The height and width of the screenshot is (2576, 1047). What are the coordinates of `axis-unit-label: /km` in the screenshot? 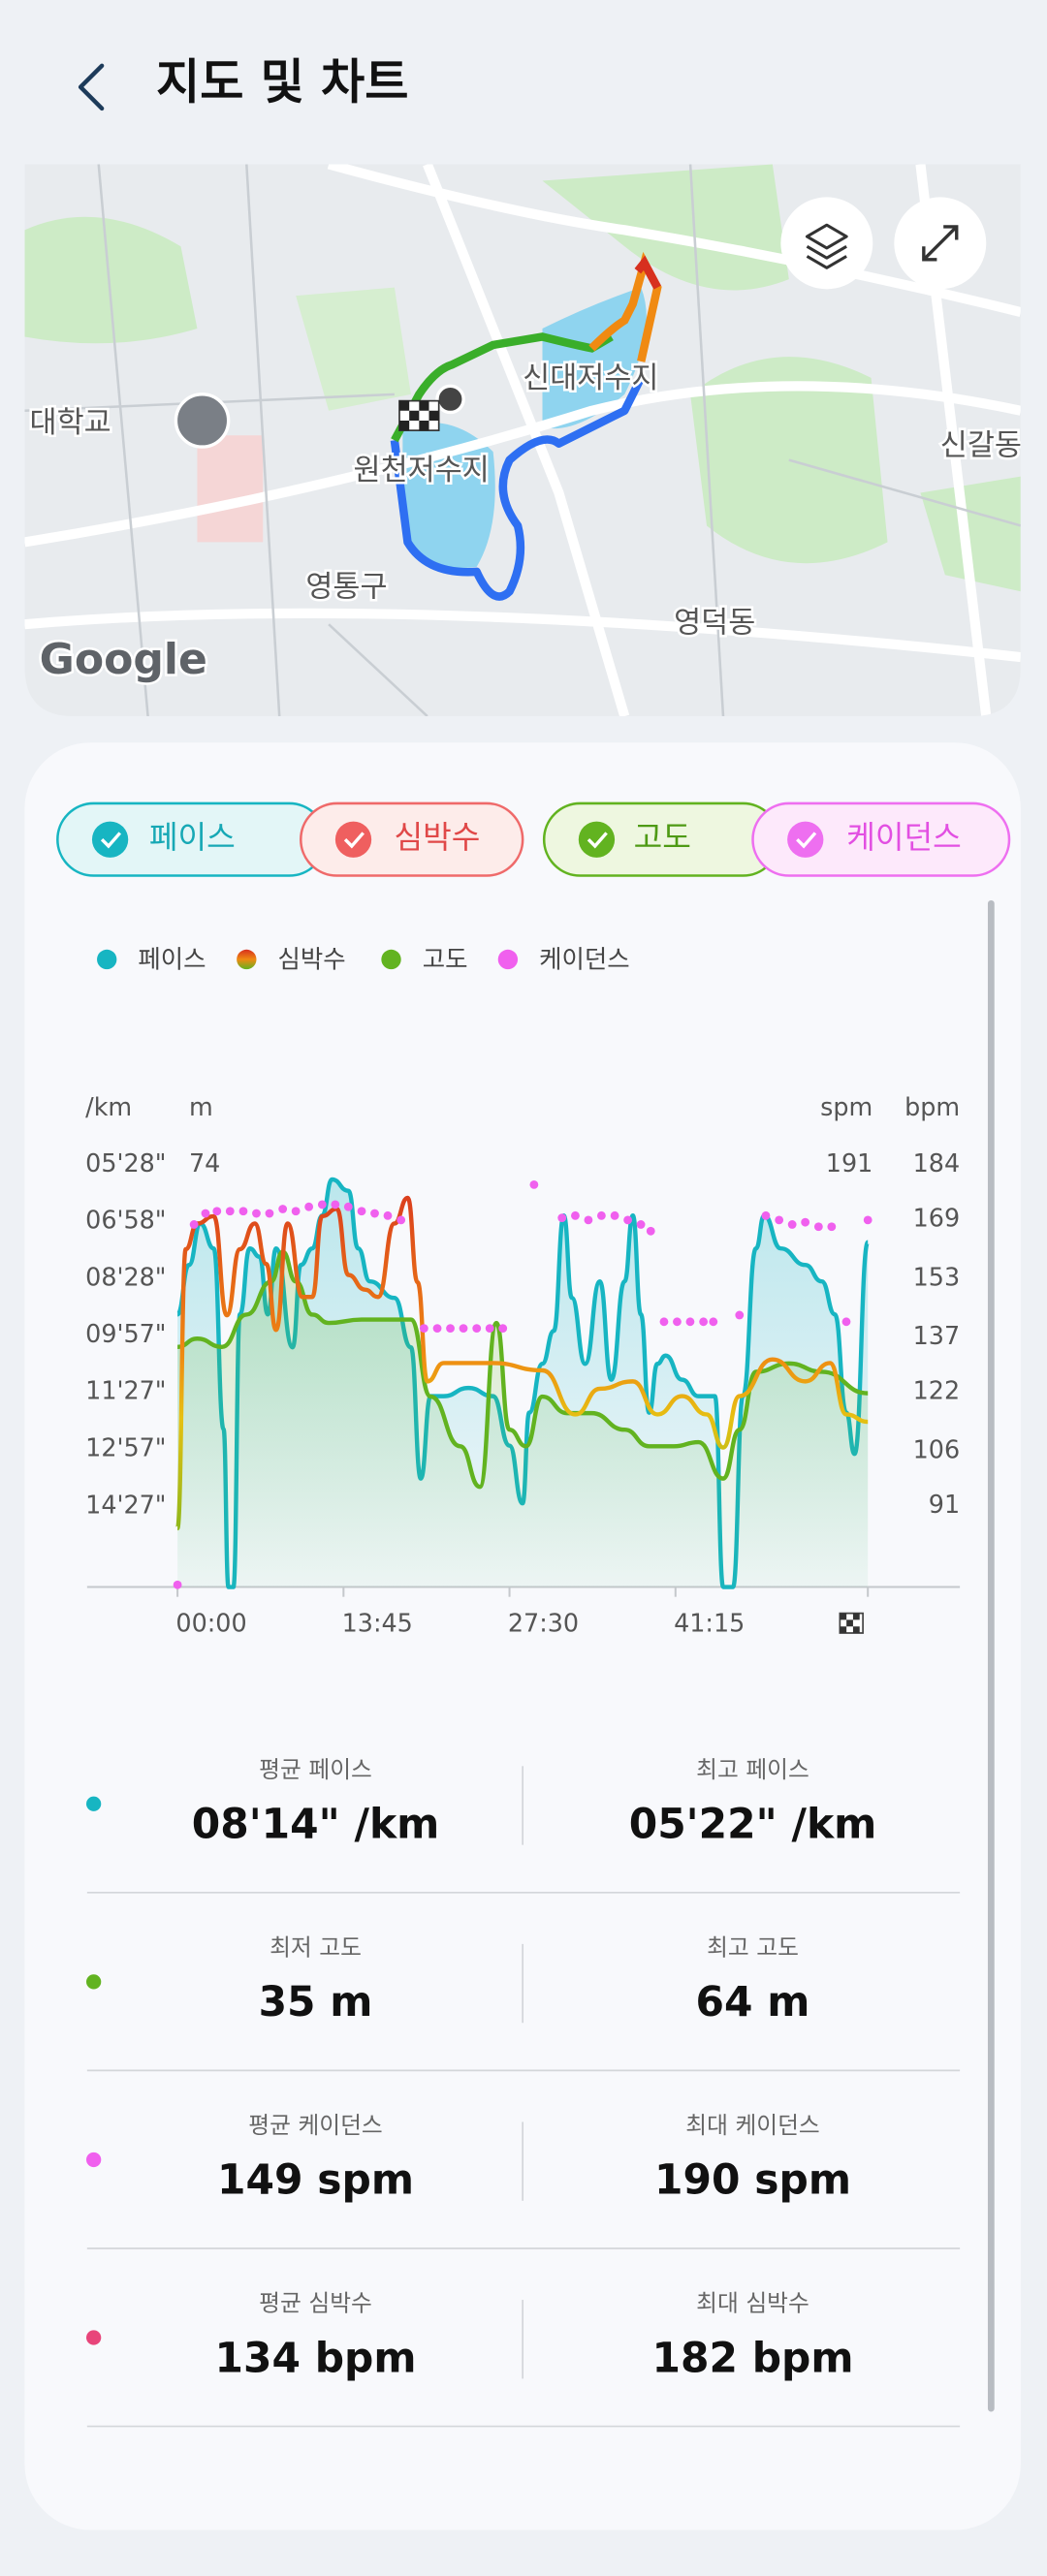 It's located at (108, 1106).